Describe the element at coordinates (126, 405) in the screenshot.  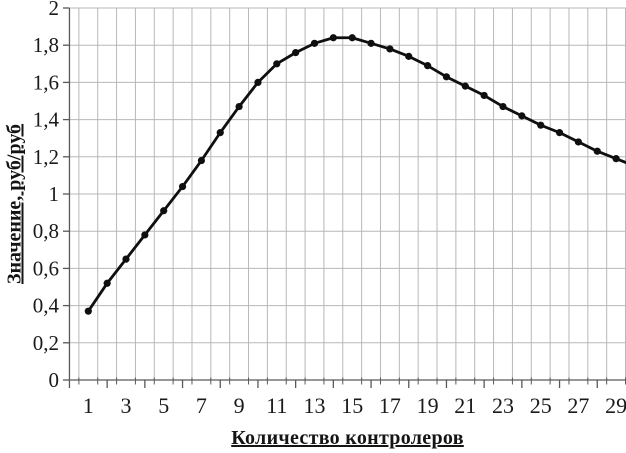
I see `x-tick-label: 3` at that location.